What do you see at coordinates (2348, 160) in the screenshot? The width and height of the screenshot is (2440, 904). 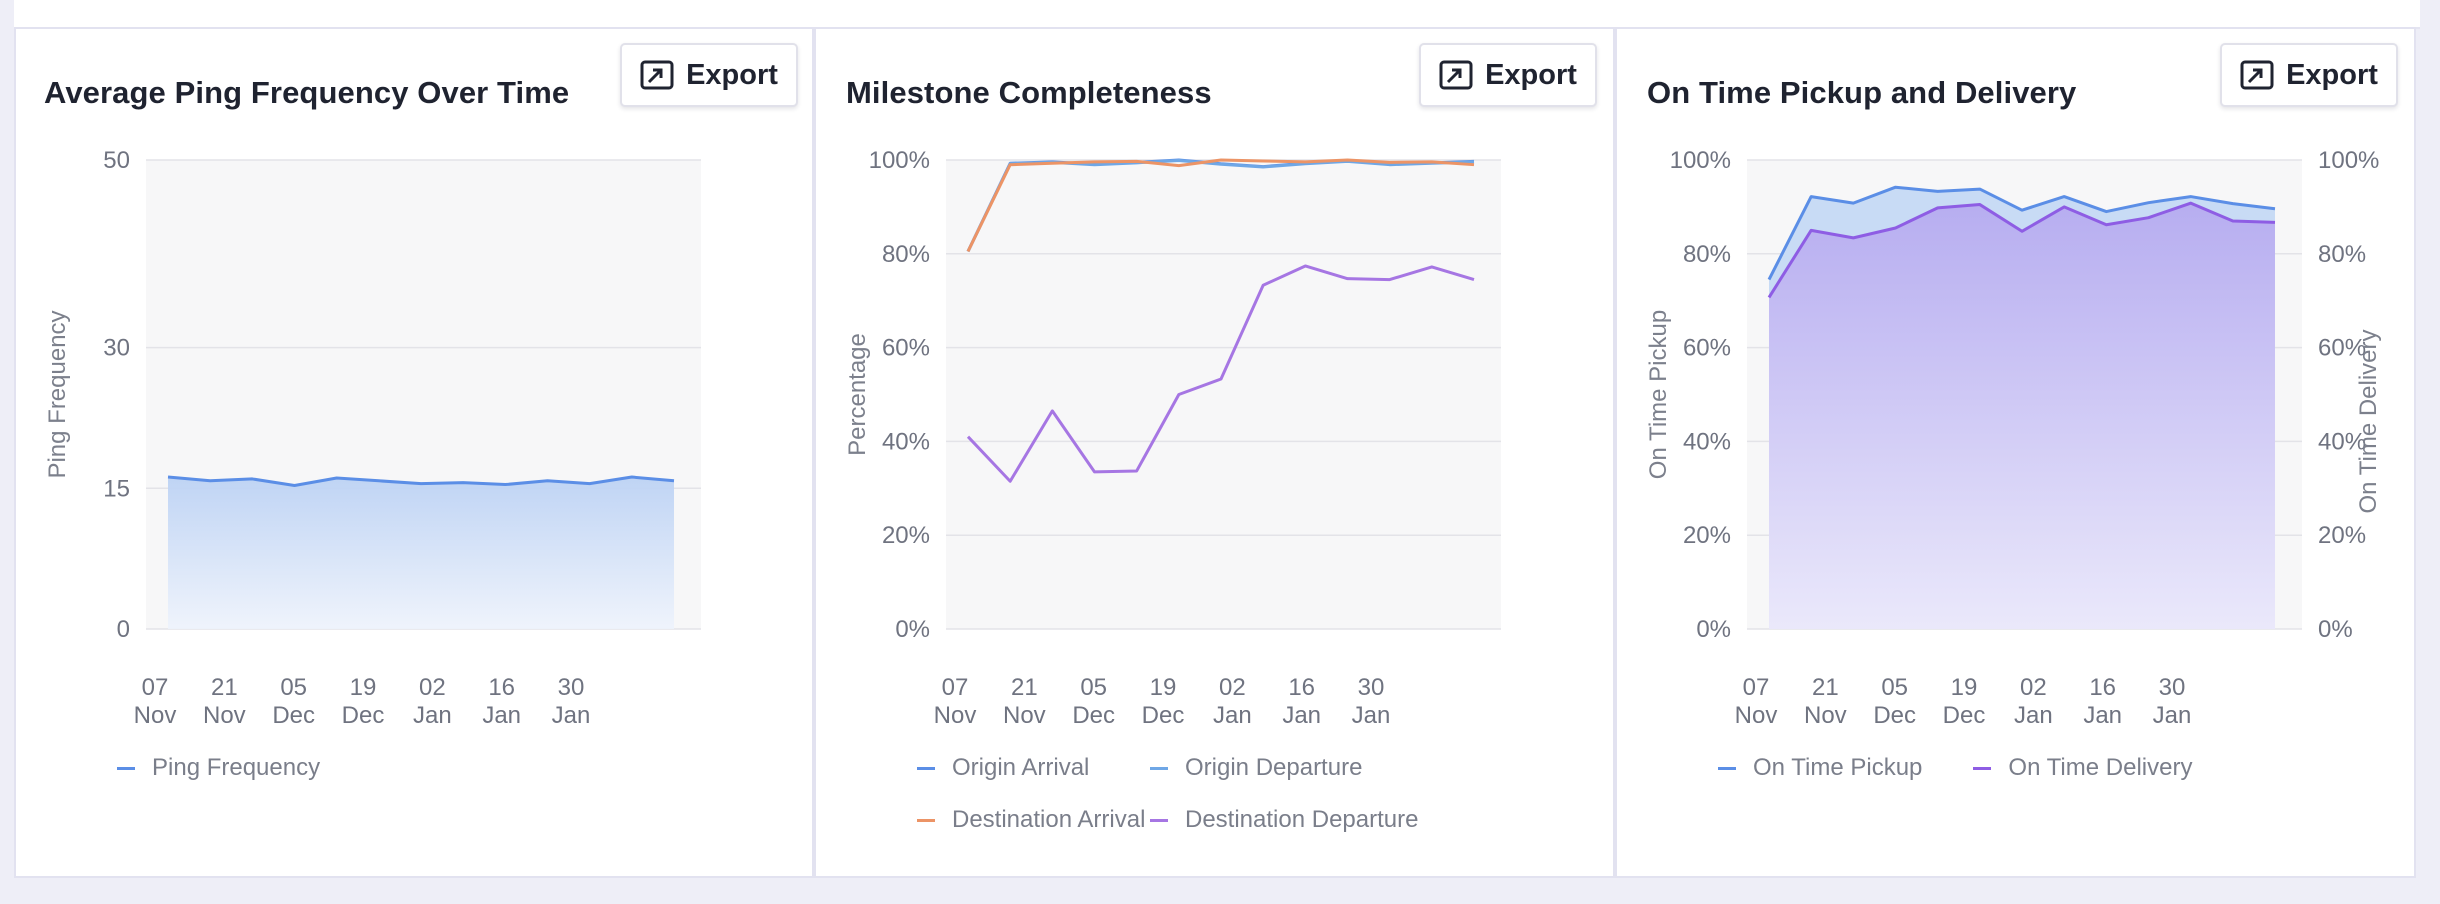 I see `y-tick-label-right: 100%` at bounding box center [2348, 160].